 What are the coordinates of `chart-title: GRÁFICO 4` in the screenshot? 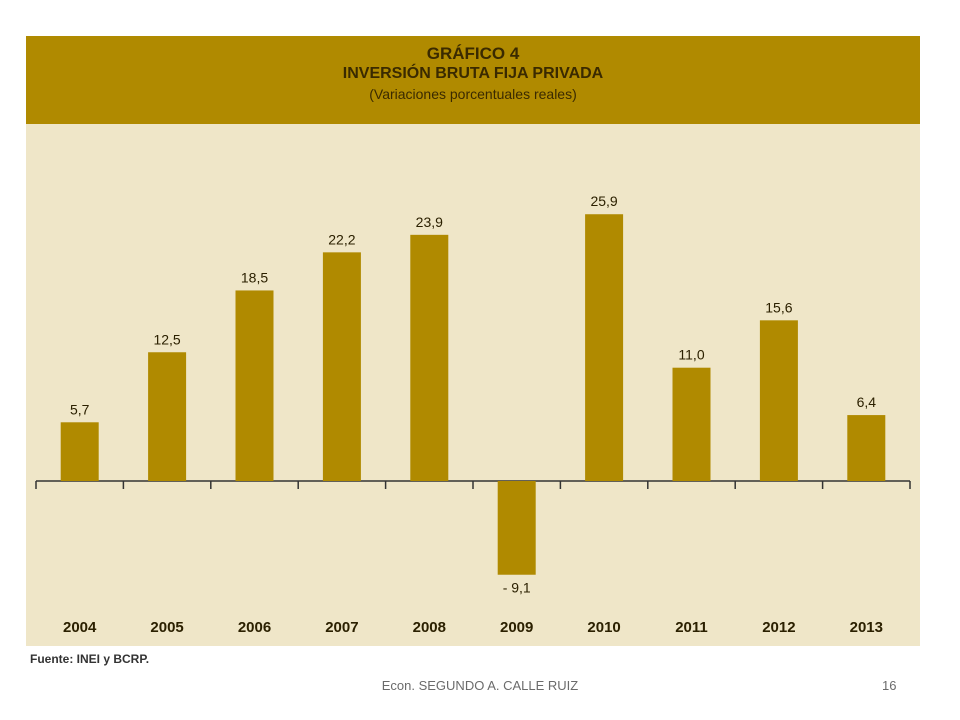 It's located at (473, 53).